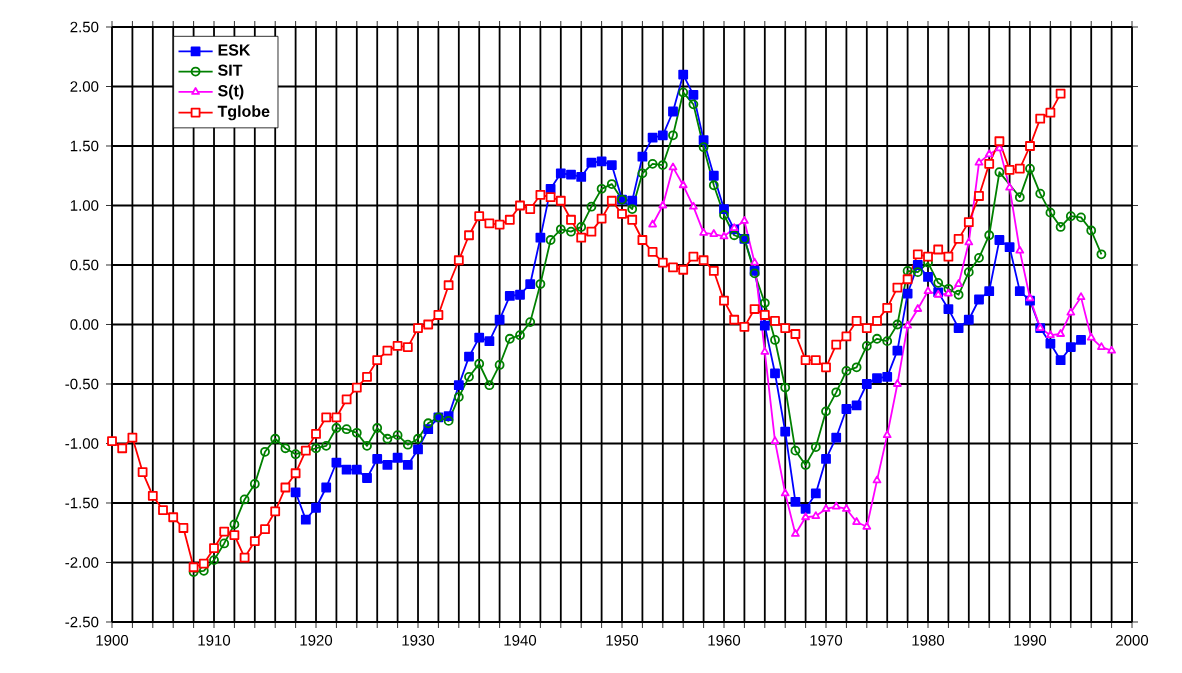 This screenshot has width=1182, height=673. What do you see at coordinates (82, 443) in the screenshot?
I see `y-tick-label: -1.00` at bounding box center [82, 443].